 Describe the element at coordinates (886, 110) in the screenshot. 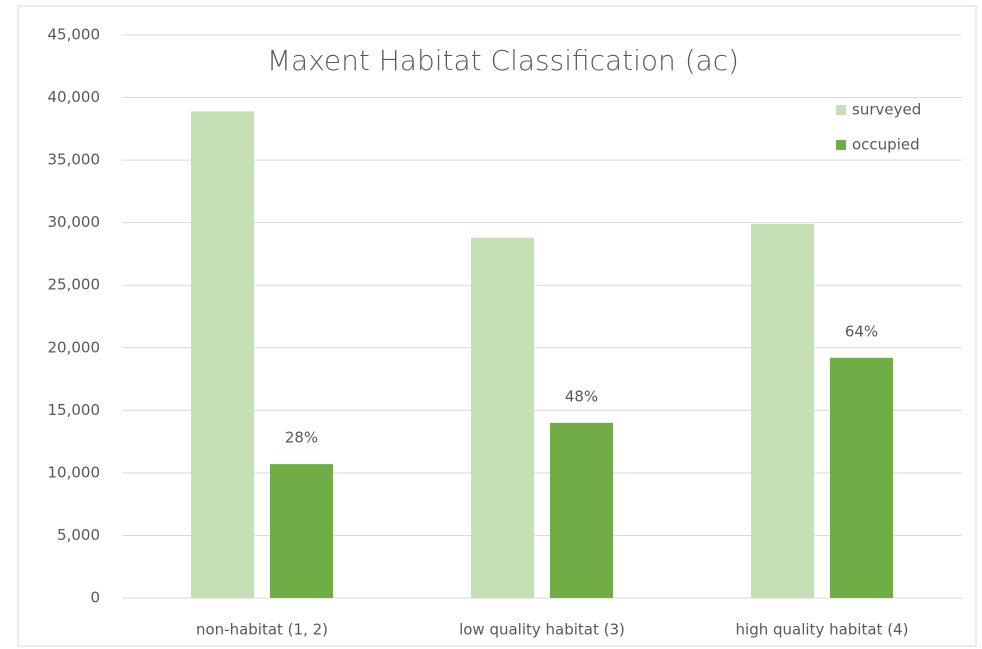

I see `legend-label: surveyed` at that location.